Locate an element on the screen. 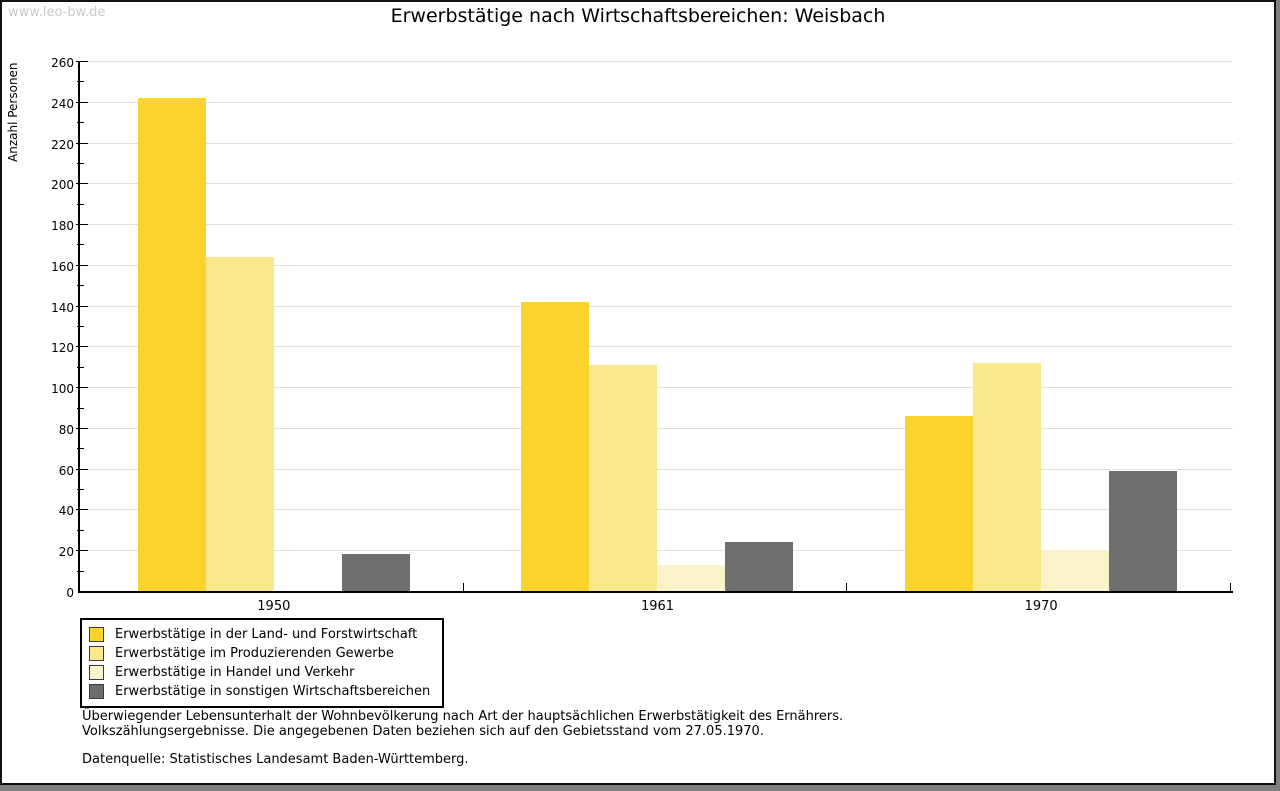 Image resolution: width=1280 pixels, height=791 pixels. y-tick-label-20: 20 is located at coordinates (66, 552).